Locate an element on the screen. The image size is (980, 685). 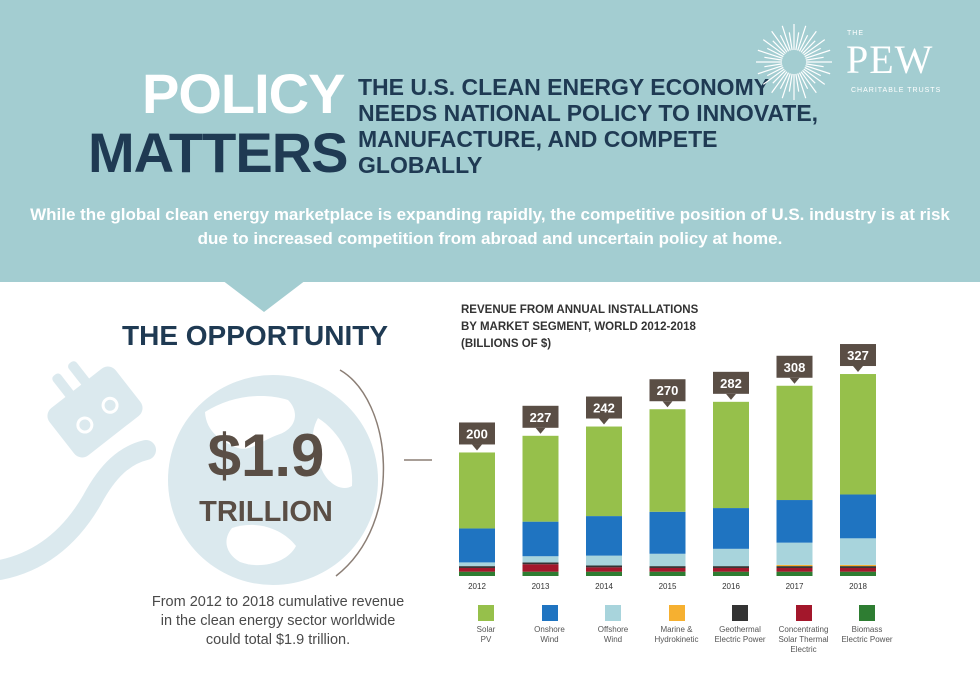
value-label: 282 is located at coordinates (731, 383).